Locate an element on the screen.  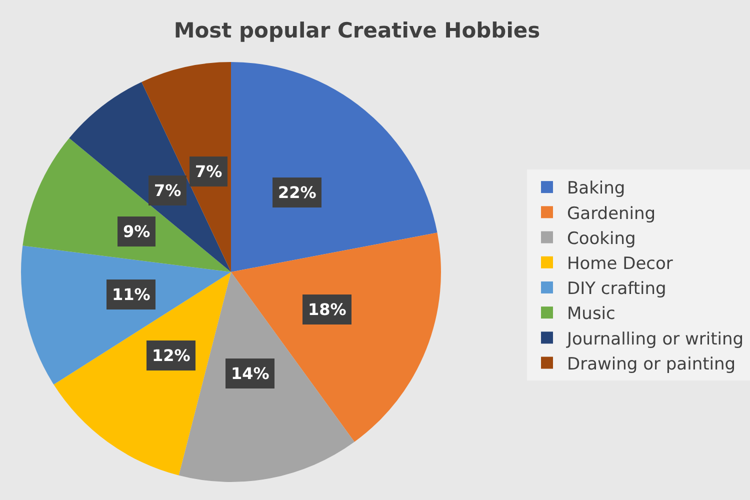
legend-label: Home Decor is located at coordinates (620, 264).